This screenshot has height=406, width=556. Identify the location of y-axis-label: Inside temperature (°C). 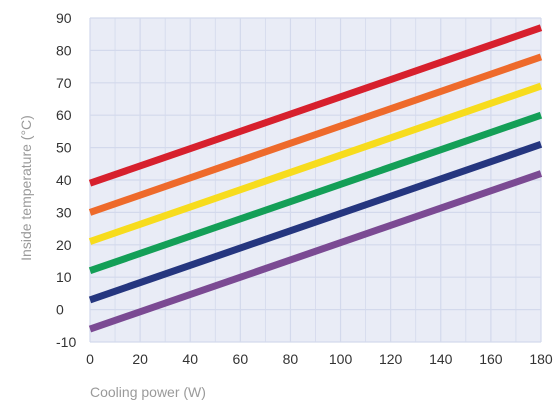
(26, 188).